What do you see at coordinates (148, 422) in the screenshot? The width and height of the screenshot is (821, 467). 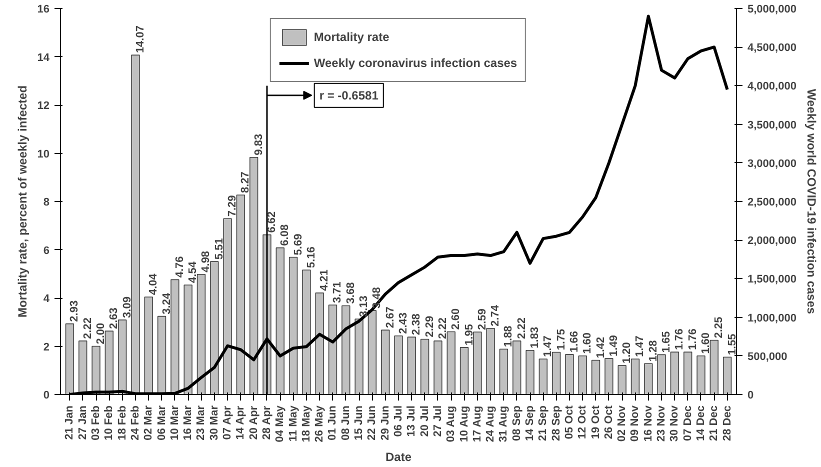 I see `x-tick-label: 02 Mar` at bounding box center [148, 422].